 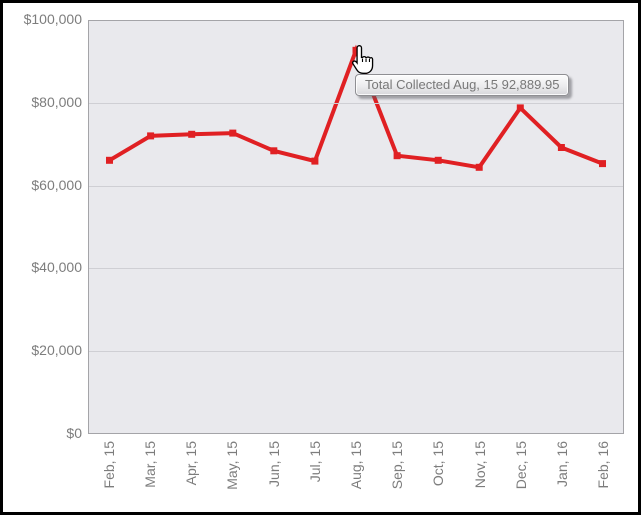 I want to click on x-tick-label: Sep, 15, so click(x=397, y=465).